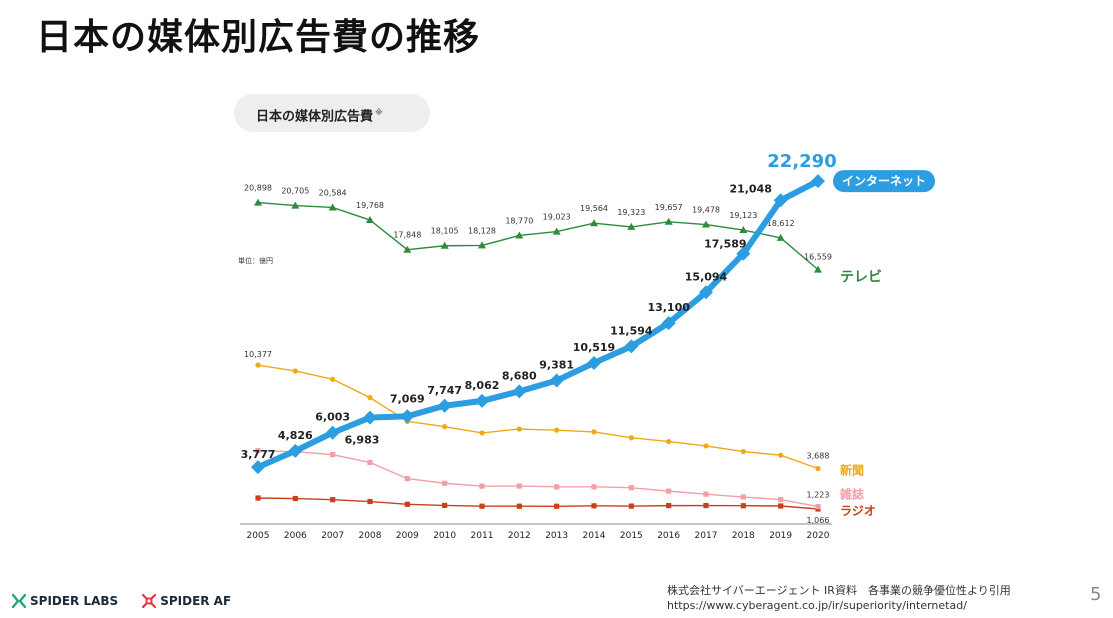  I want to click on point-internet-2016, so click(668, 323).